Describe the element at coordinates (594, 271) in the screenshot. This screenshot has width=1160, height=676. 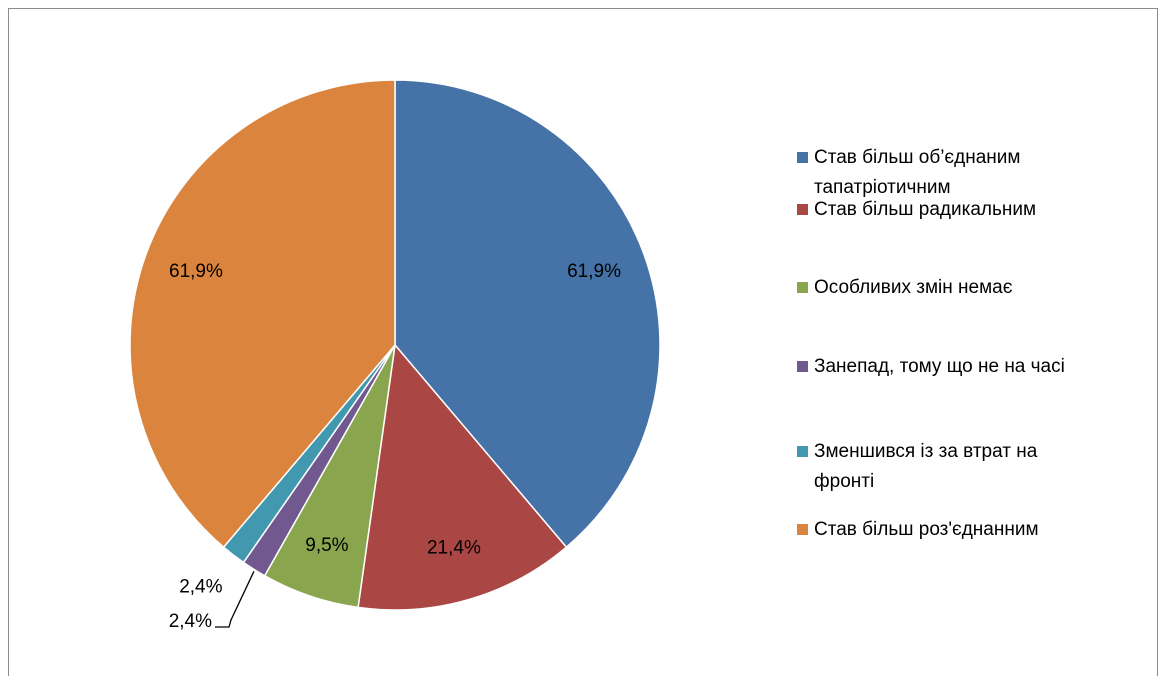
I see `data-label-0: 61,9%` at that location.